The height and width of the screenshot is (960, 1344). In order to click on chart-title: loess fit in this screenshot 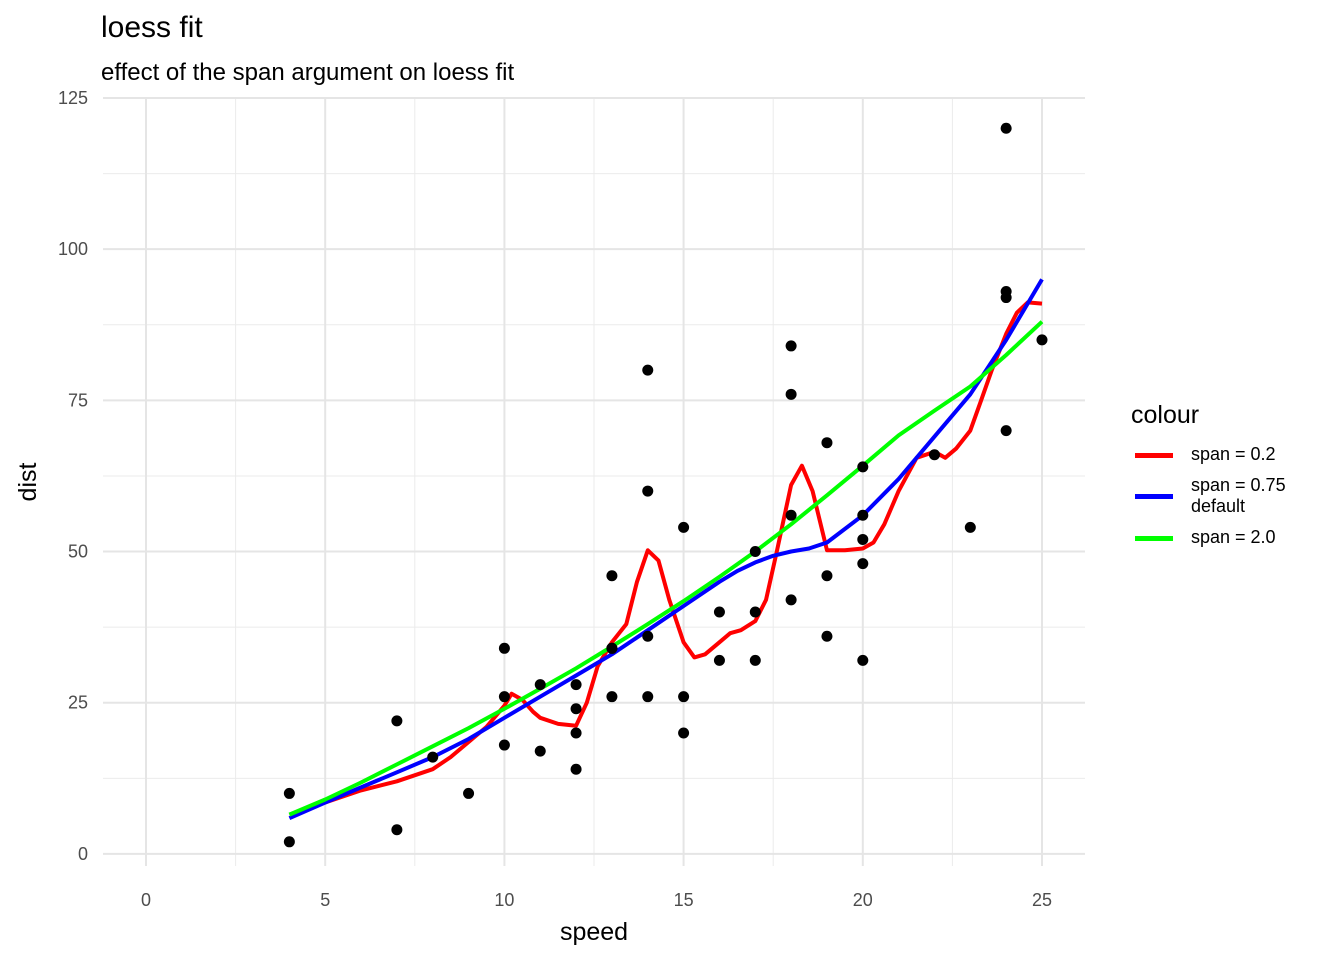, I will do `click(152, 27)`.